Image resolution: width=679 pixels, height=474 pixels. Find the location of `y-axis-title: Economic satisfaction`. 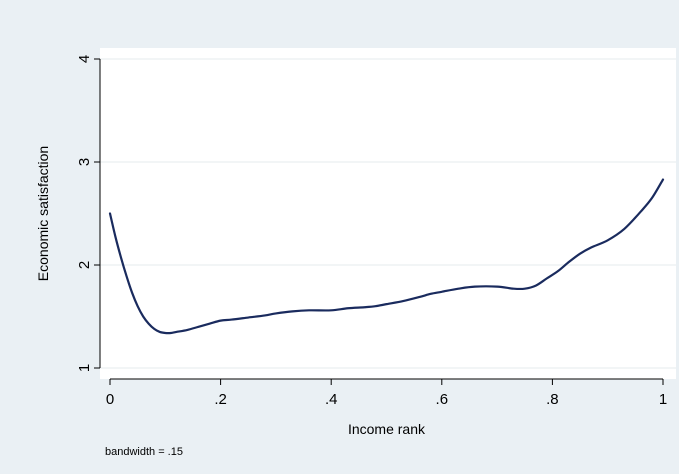

y-axis-title: Economic satisfaction is located at coordinates (43, 213).